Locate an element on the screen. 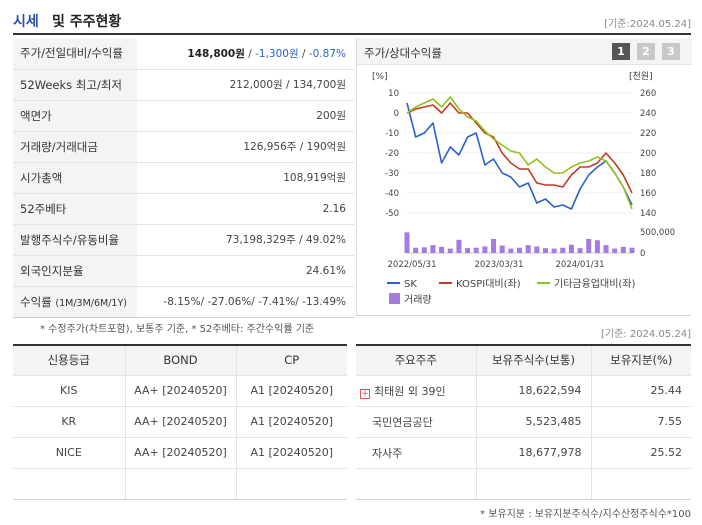 This screenshot has width=702, height=525. column-header: BOND is located at coordinates (180, 360).